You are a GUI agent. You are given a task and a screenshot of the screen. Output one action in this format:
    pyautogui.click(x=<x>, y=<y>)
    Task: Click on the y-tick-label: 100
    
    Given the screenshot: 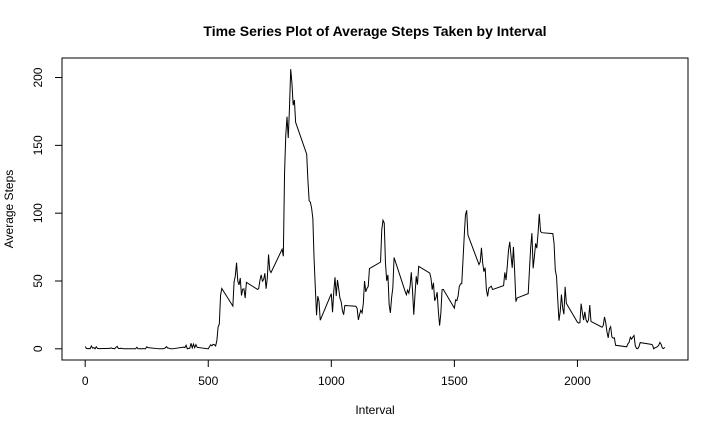 What is the action you would take?
    pyautogui.click(x=38, y=213)
    